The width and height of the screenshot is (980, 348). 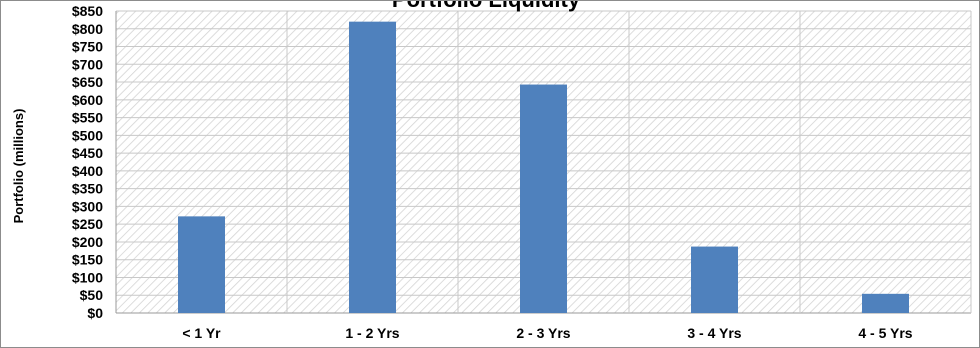 I want to click on x-tick-label: 3 - 4 Yrs, so click(x=714, y=333).